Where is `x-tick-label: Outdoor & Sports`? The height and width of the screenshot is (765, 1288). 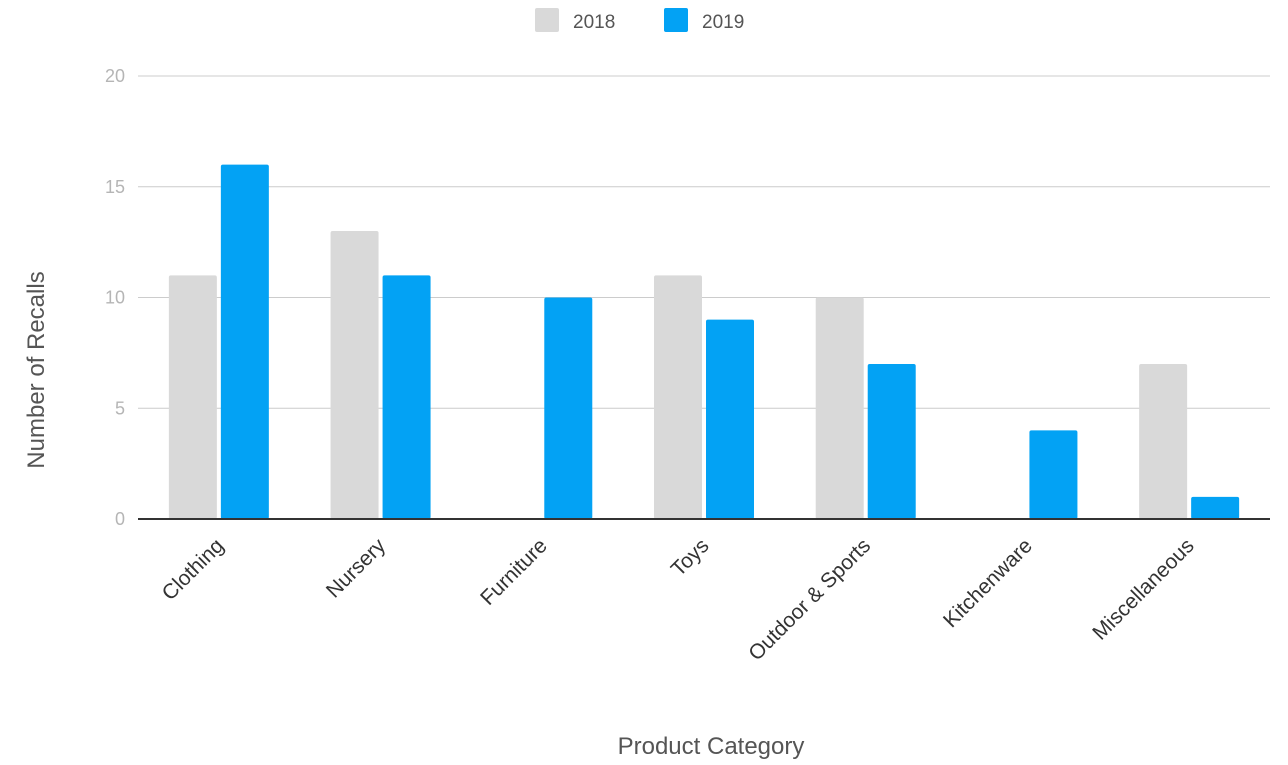
x-tick-label: Outdoor & Sports is located at coordinates (809, 599).